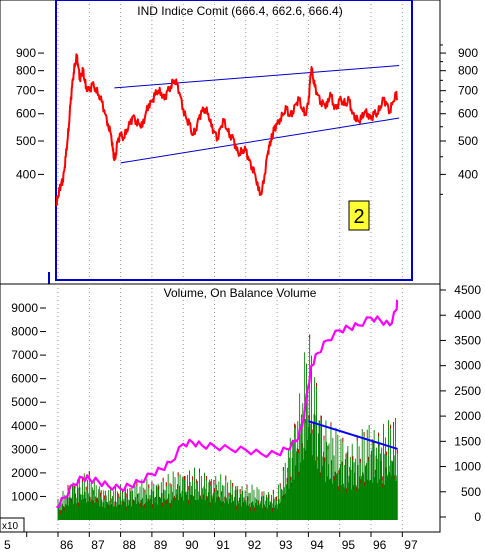  What do you see at coordinates (411, 545) in the screenshot?
I see `x-tick-label: 97` at bounding box center [411, 545].